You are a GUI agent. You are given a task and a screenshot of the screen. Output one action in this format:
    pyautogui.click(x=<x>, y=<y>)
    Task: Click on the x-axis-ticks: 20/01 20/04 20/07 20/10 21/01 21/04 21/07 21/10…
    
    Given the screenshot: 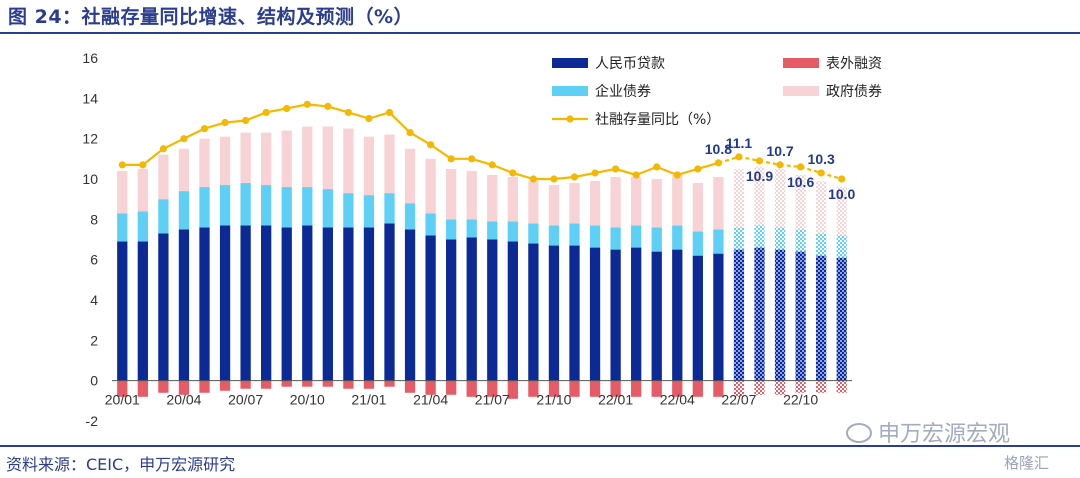 What is the action you would take?
    pyautogui.click(x=462, y=400)
    